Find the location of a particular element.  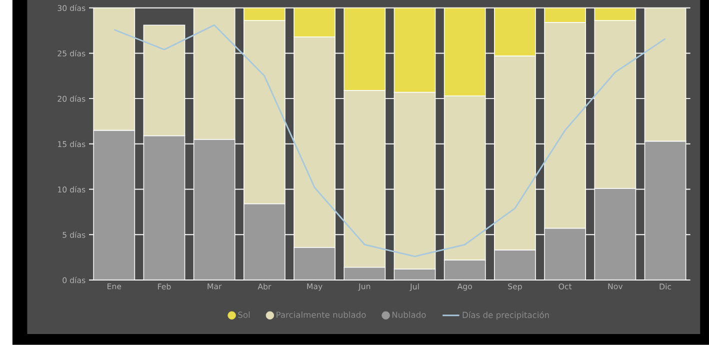

legend-label: Días de precipitación is located at coordinates (505, 315).